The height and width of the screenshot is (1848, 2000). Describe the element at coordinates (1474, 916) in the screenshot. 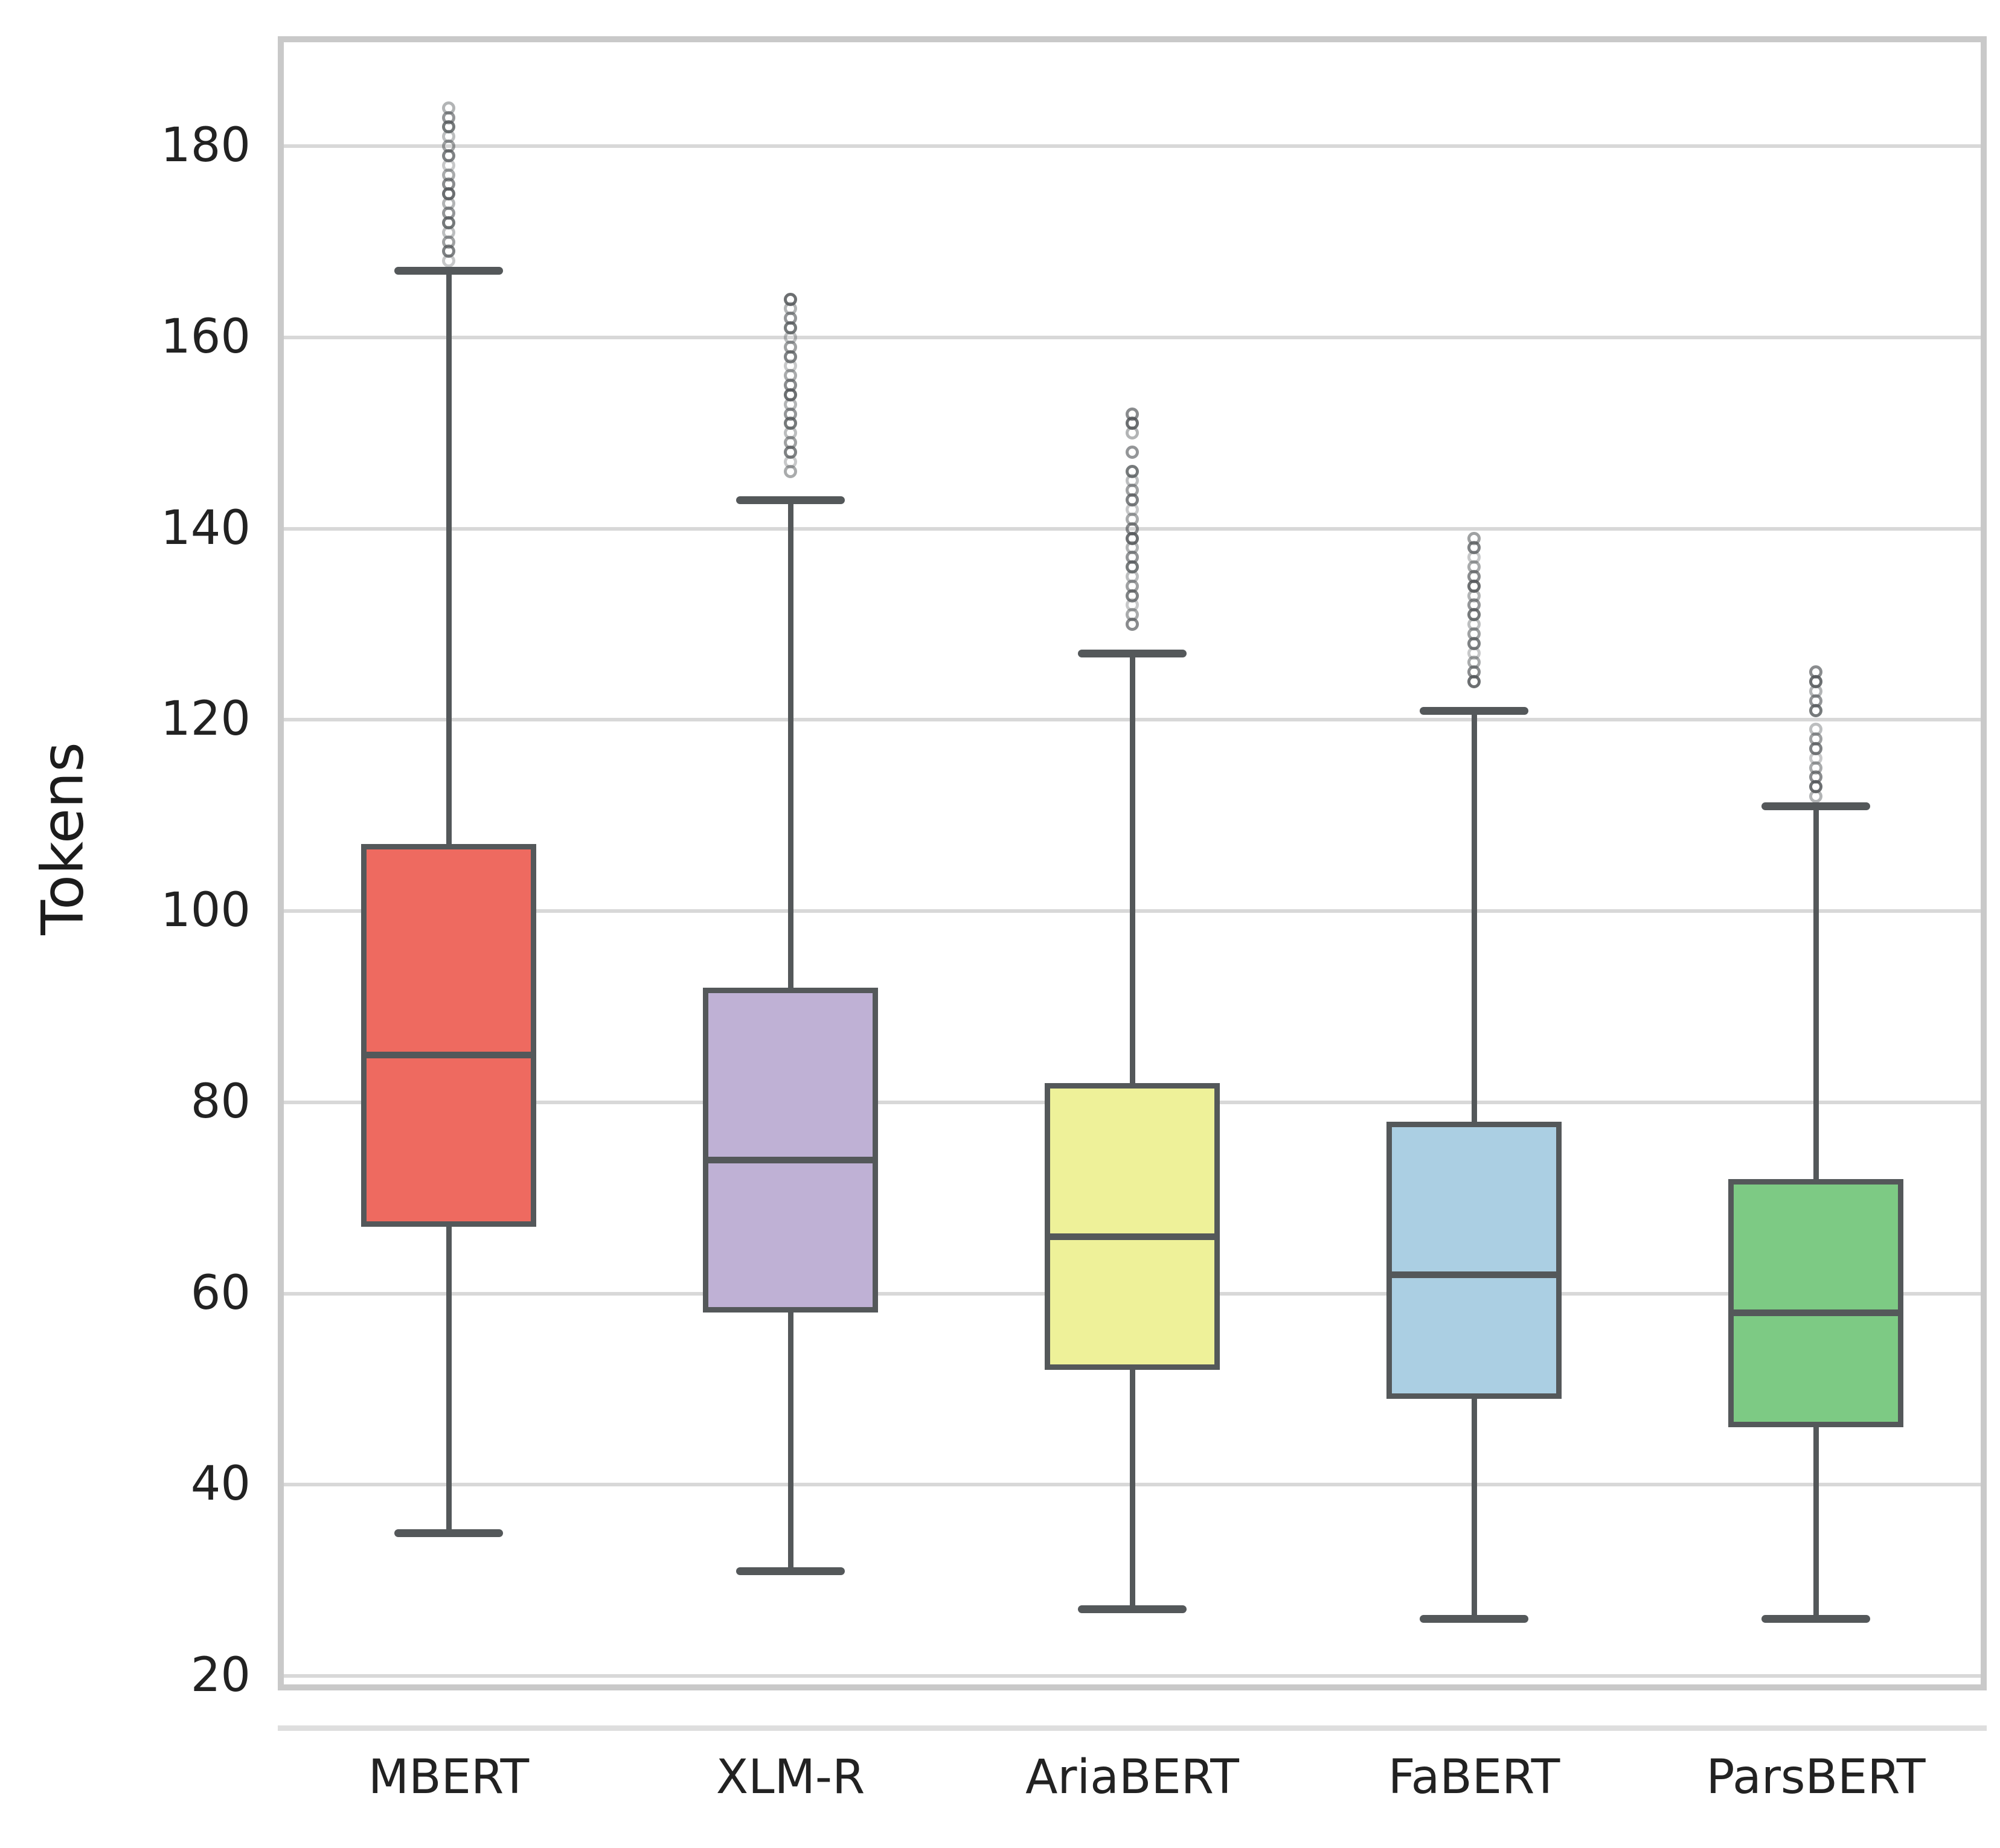

I see `upper-whisker-FaBERT` at that location.